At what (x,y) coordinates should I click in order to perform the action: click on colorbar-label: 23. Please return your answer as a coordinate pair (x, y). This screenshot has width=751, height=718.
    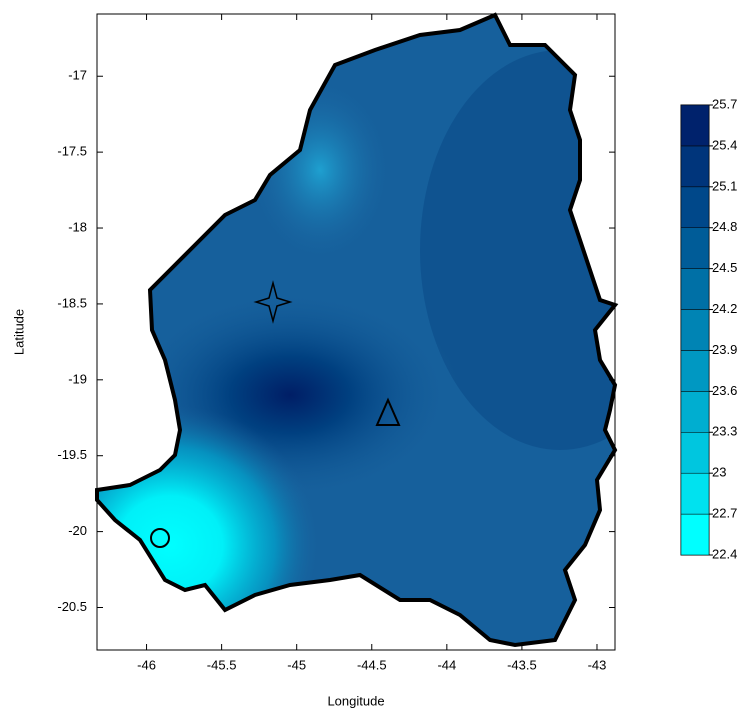
    Looking at the image, I should click on (719, 472).